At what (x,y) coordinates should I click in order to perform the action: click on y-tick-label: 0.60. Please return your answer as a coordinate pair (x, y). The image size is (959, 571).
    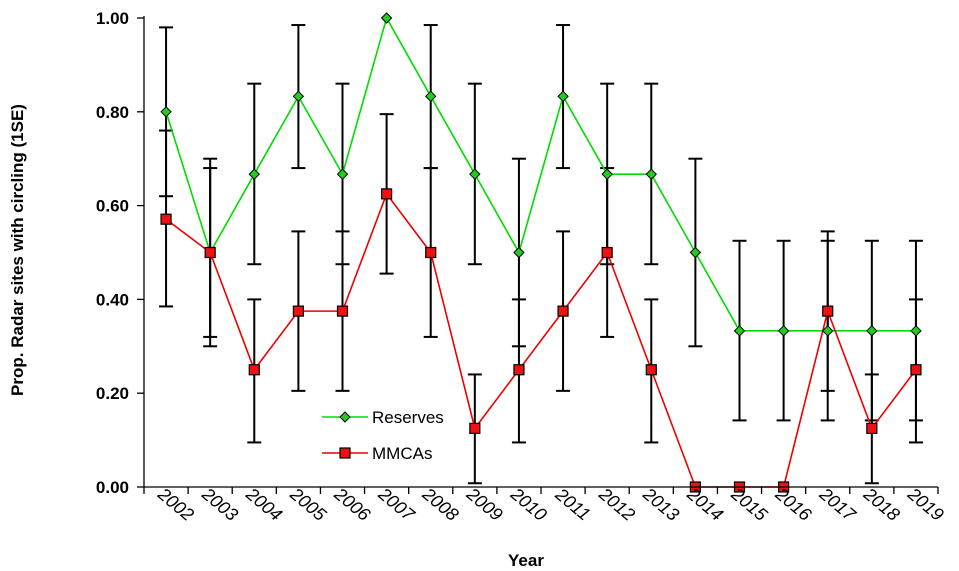
    Looking at the image, I should click on (112, 206).